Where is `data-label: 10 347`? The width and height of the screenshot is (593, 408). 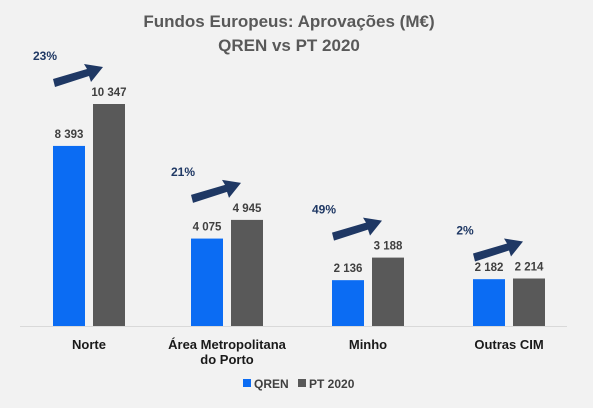
data-label: 10 347 is located at coordinates (108, 93).